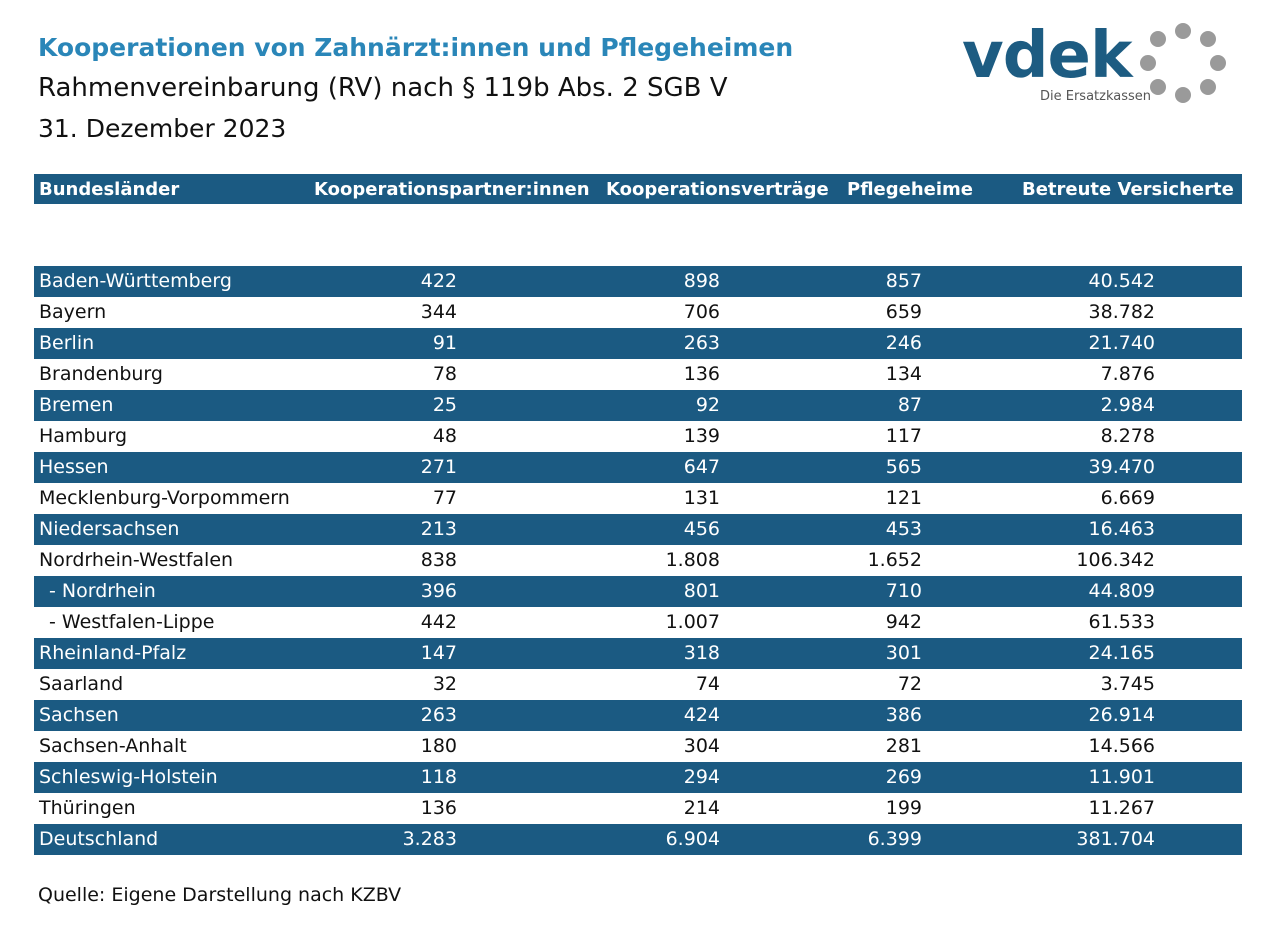 This screenshot has width=1277, height=943. Describe the element at coordinates (1096, 96) in the screenshot. I see `logo-tagline: Die Ersatzkassen` at that location.